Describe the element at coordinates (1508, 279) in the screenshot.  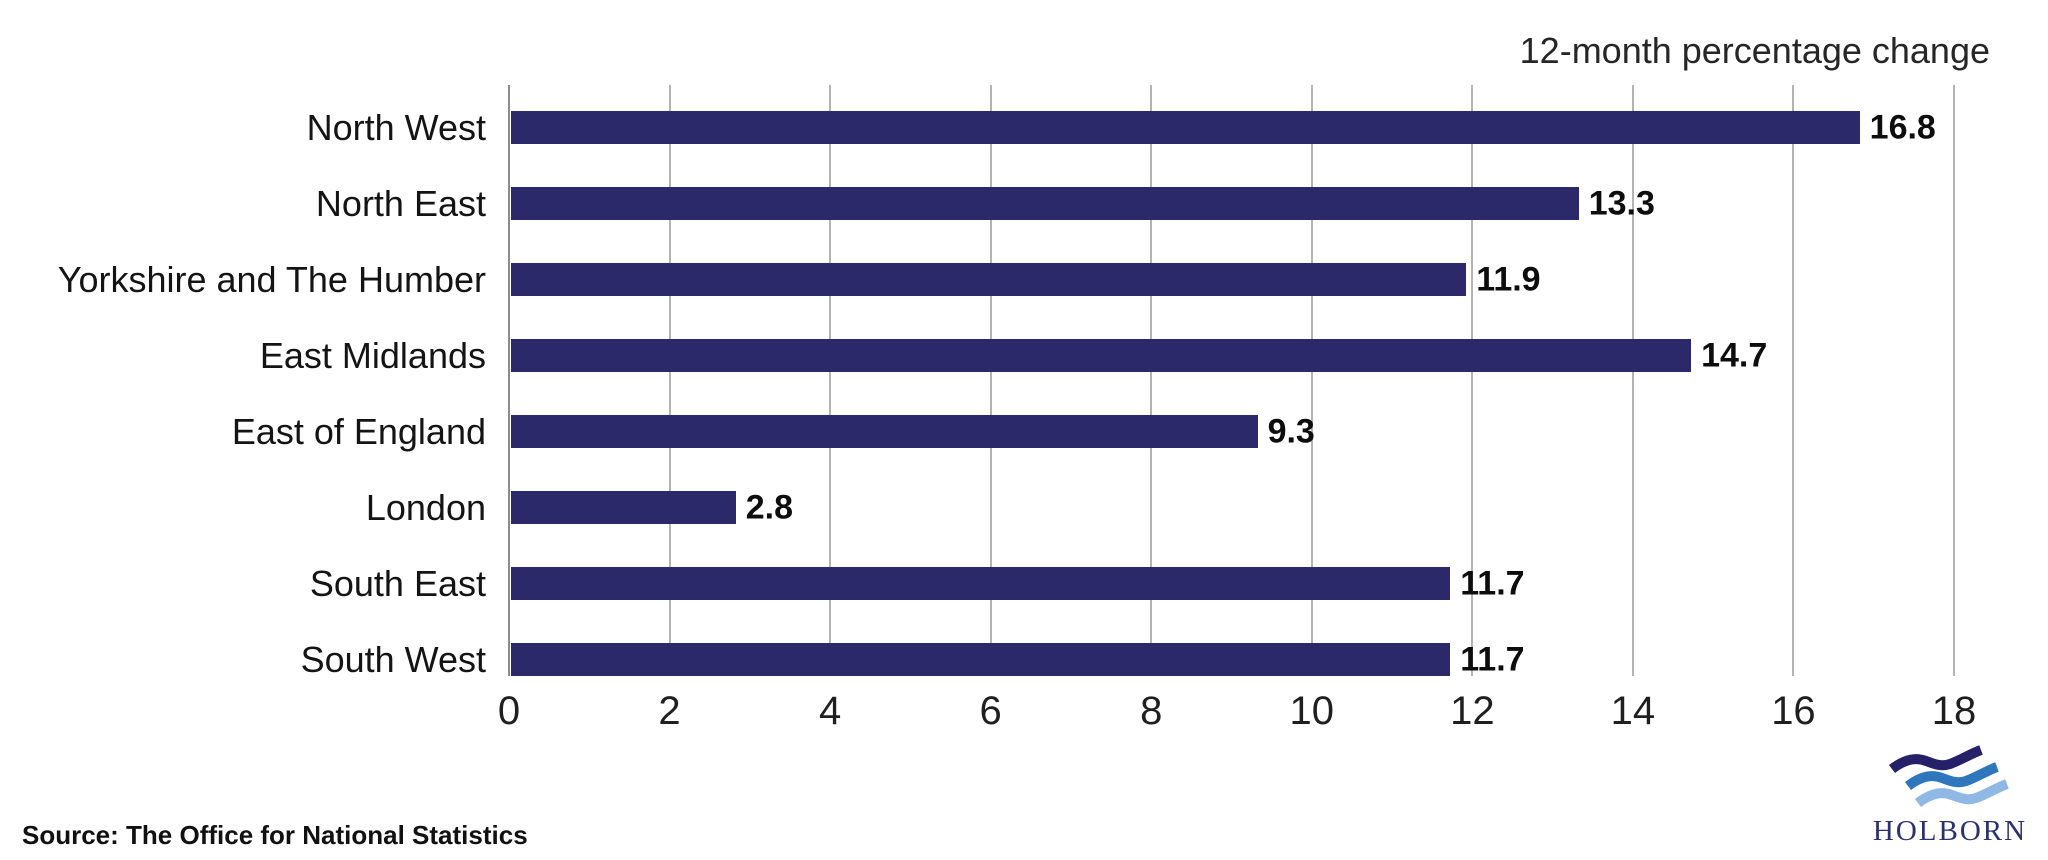
I see `bar-value-label: 11.9` at that location.